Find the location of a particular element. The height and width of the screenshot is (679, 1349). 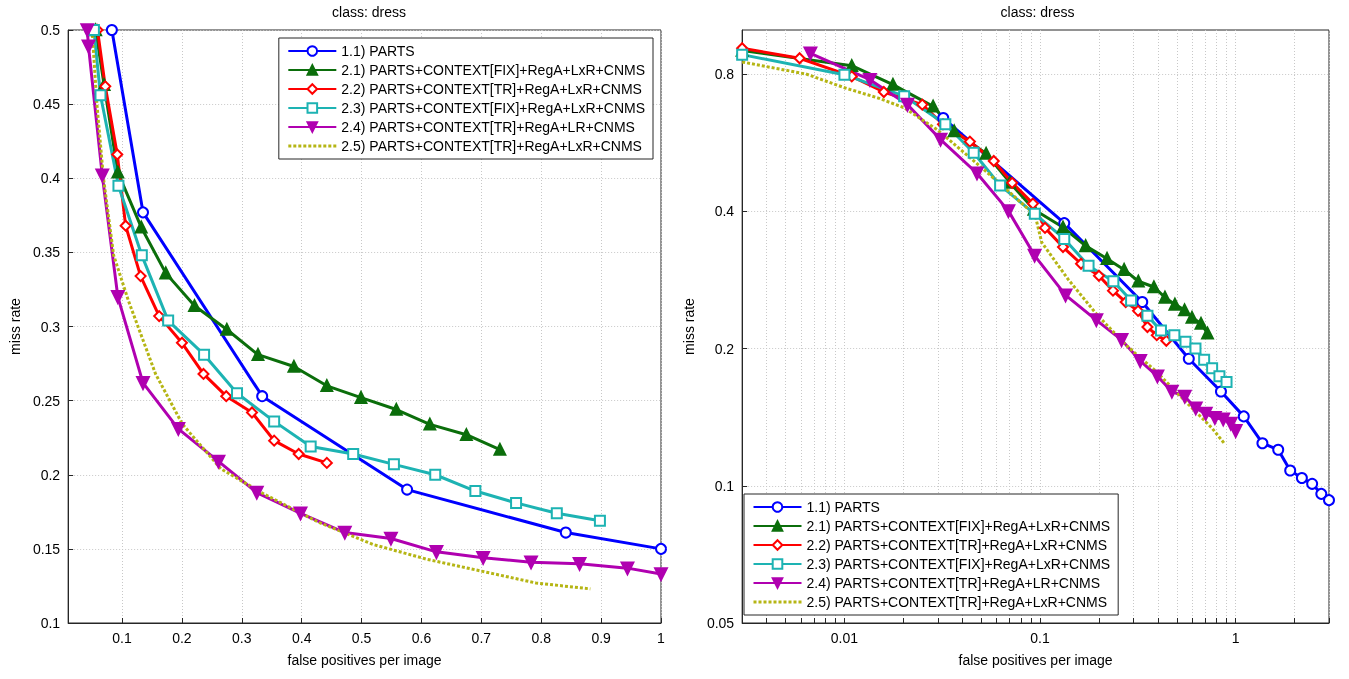

y-tick-label: 0.3 is located at coordinates (50, 326).